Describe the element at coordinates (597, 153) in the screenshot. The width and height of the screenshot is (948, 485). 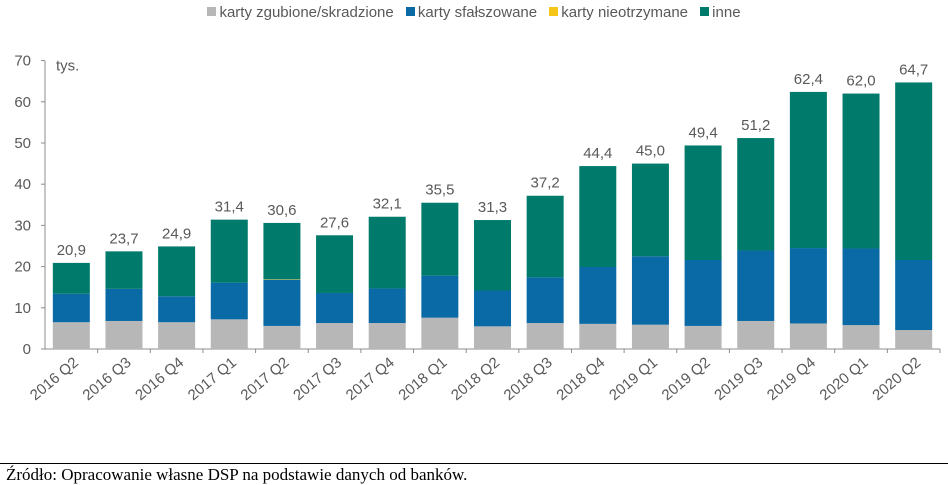
I see `total-data-label: 44,4` at that location.